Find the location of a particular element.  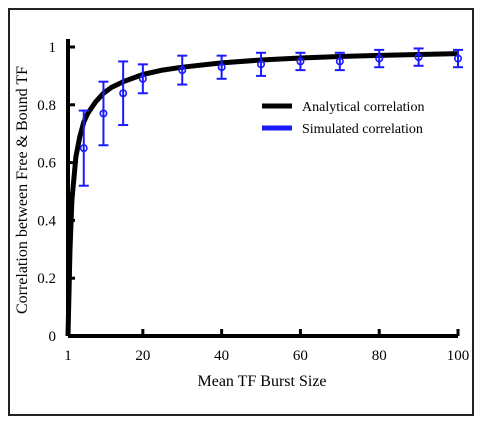

legend-label-simulated: Simulated correlation is located at coordinates (362, 129).